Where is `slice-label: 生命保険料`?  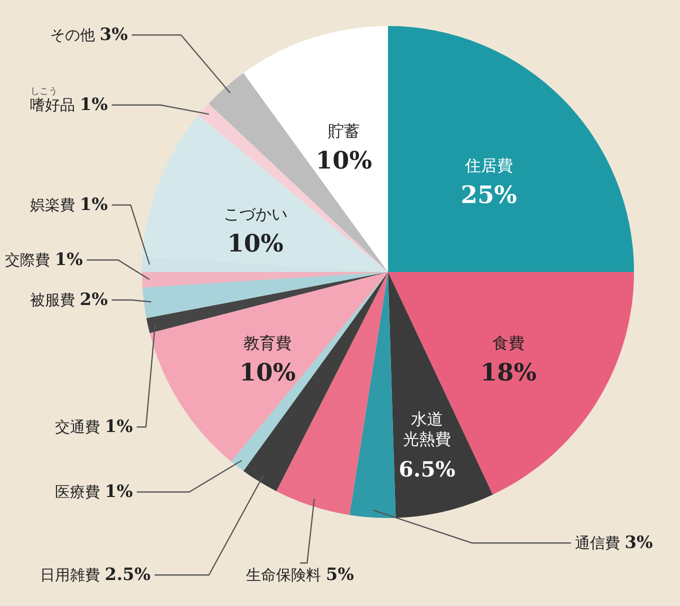 slice-label: 生命保険料 is located at coordinates (286, 575).